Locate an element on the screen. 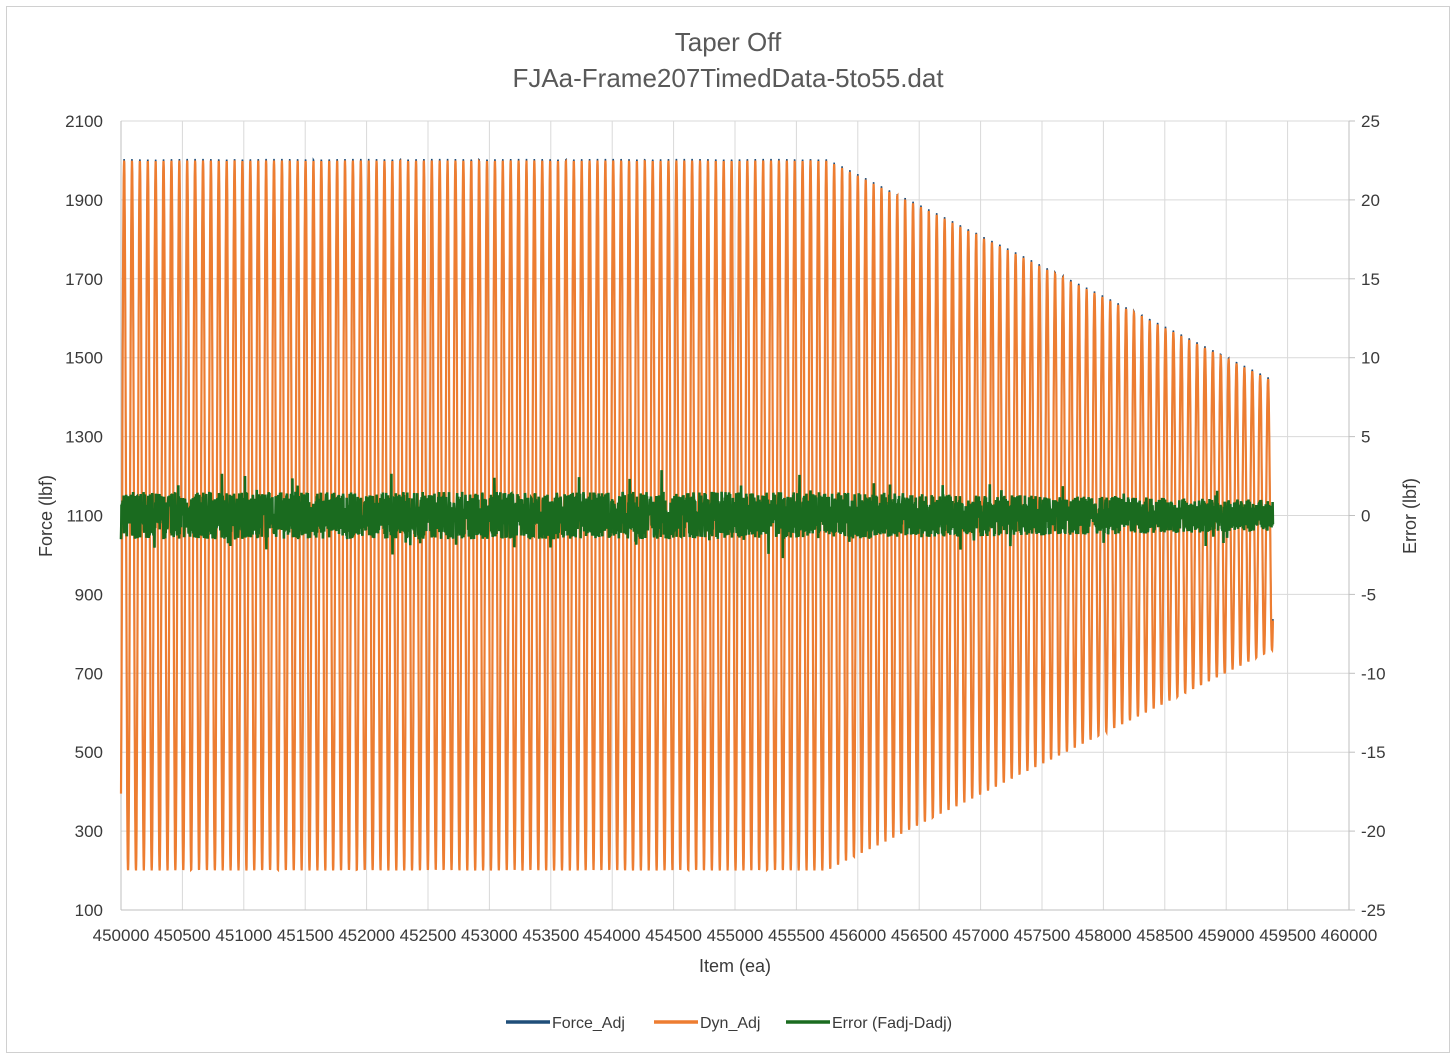 This screenshot has height=1061, width=1456. y-axis-ticks: 2100 1900 1700 1500 1300 1100 900 700 500 300 100 is located at coordinates (84, 516).